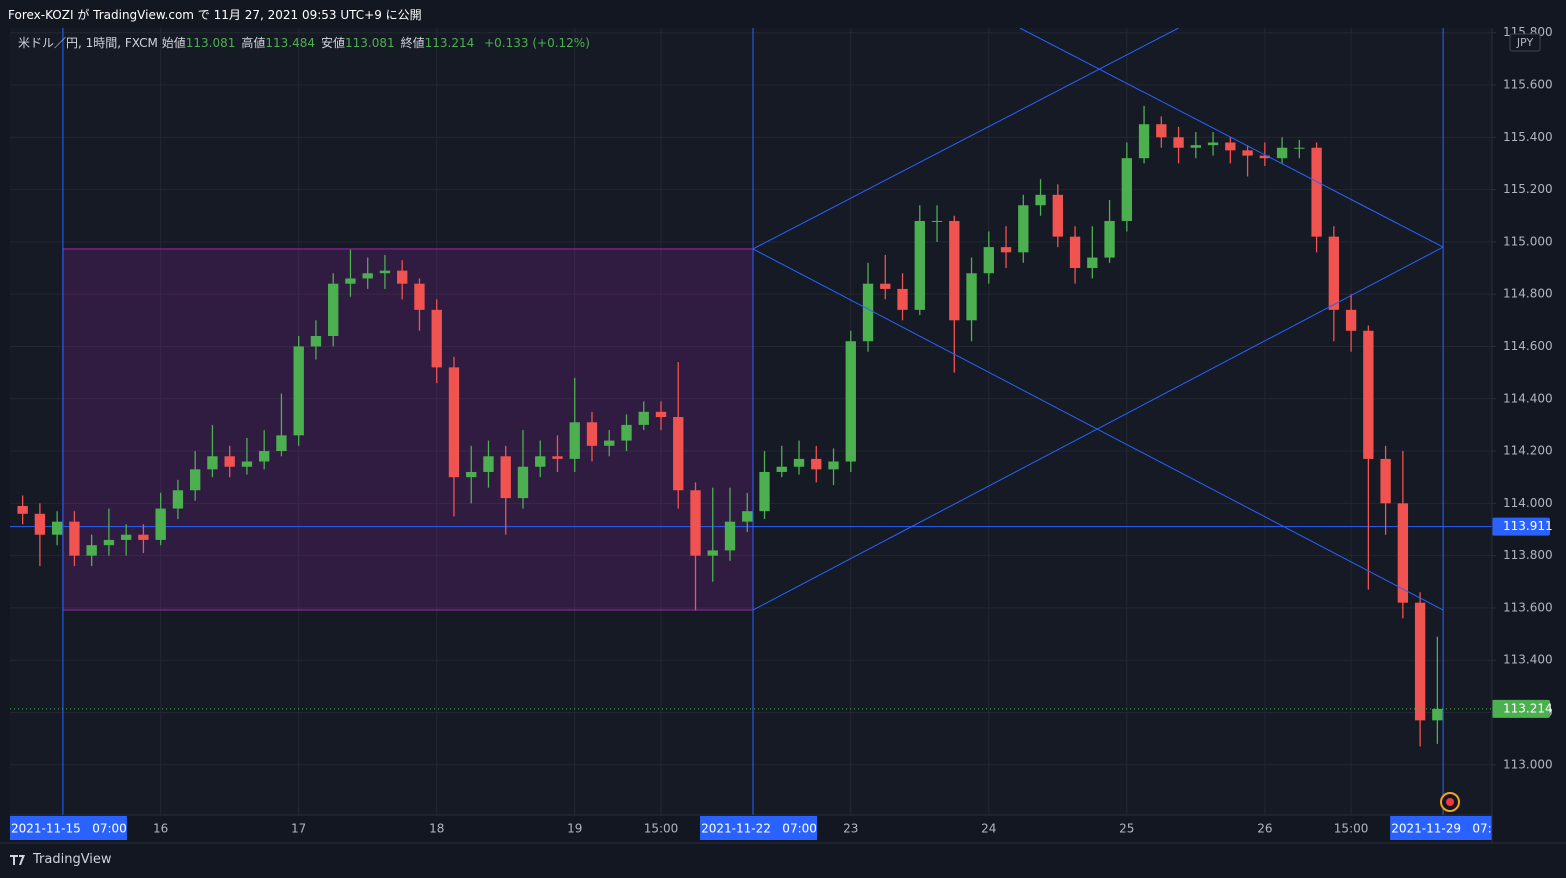  Describe the element at coordinates (1528, 137) in the screenshot. I see `y-tick-label: 115.400` at that location.